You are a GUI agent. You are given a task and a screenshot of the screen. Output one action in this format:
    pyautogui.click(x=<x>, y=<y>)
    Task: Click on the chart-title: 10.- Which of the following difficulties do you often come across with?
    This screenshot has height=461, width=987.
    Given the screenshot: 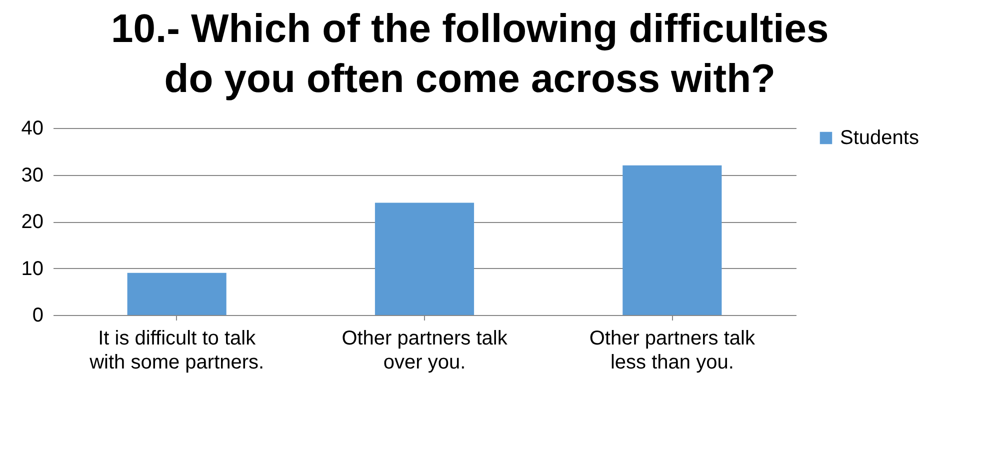 What is the action you would take?
    pyautogui.click(x=469, y=54)
    